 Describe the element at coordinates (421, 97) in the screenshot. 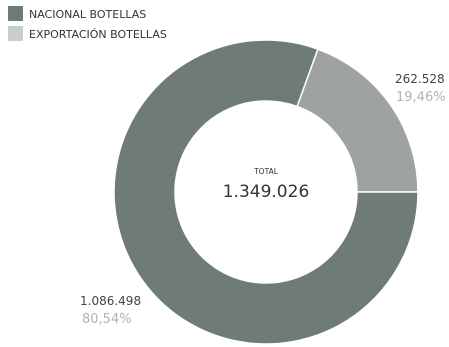

I see `slice-percent-label-exportacion: 19,46%` at that location.